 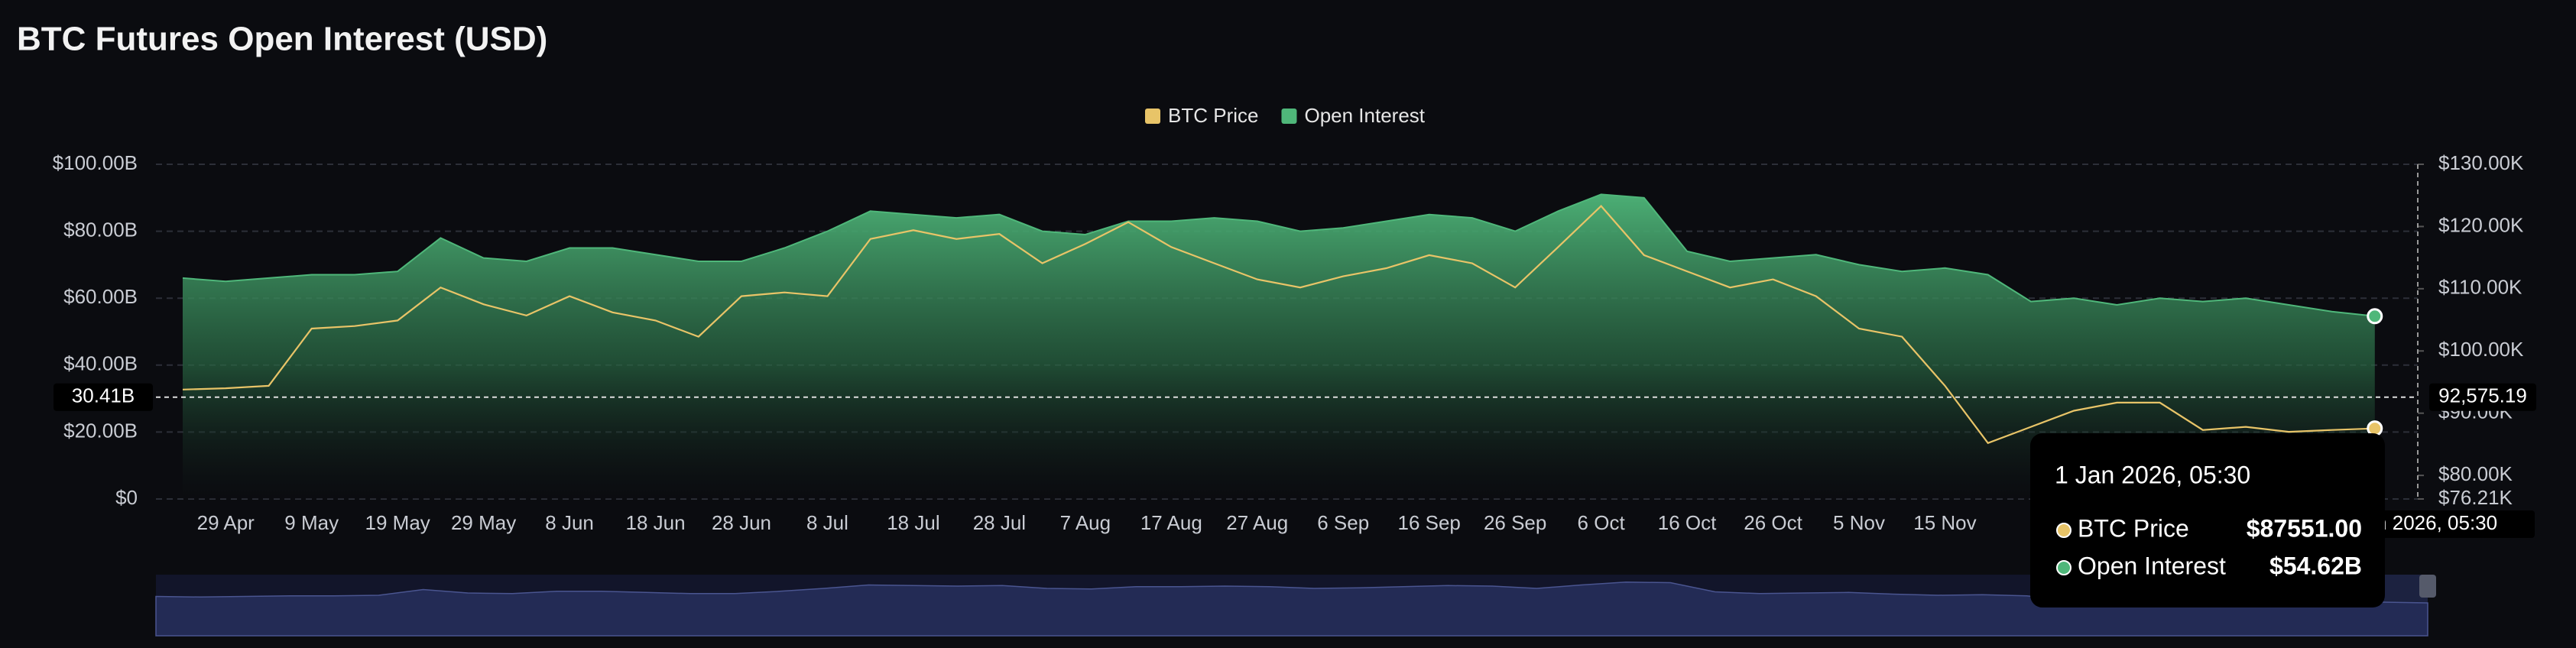 What do you see at coordinates (1944, 523) in the screenshot?
I see `x-tick-label: 15 Nov` at bounding box center [1944, 523].